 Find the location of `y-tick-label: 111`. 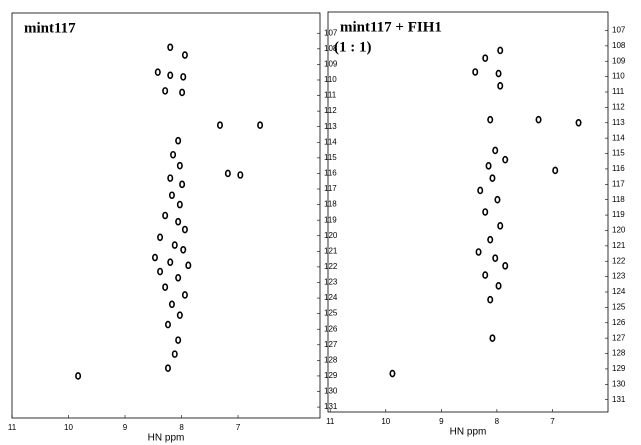

y-tick-label: 111 is located at coordinates (618, 91).